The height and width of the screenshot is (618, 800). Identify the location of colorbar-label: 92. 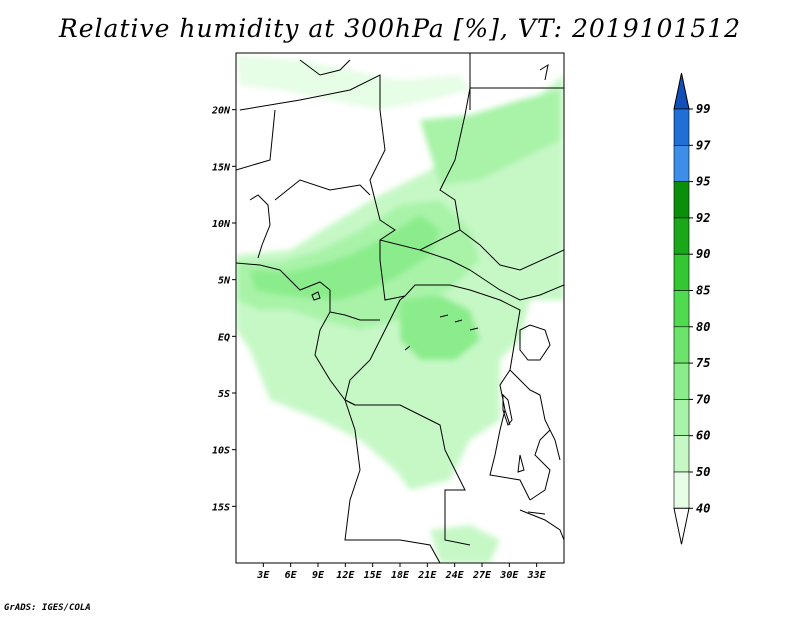
(703, 218).